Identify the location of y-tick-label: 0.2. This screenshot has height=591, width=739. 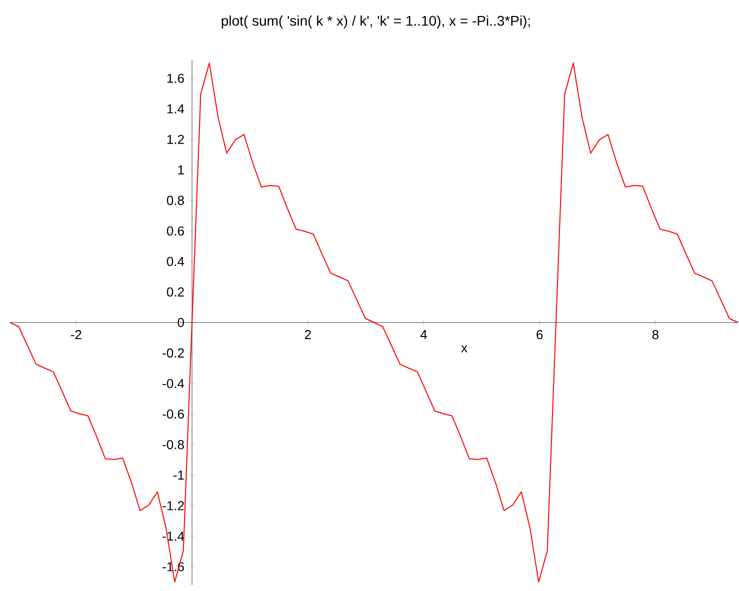
(175, 292).